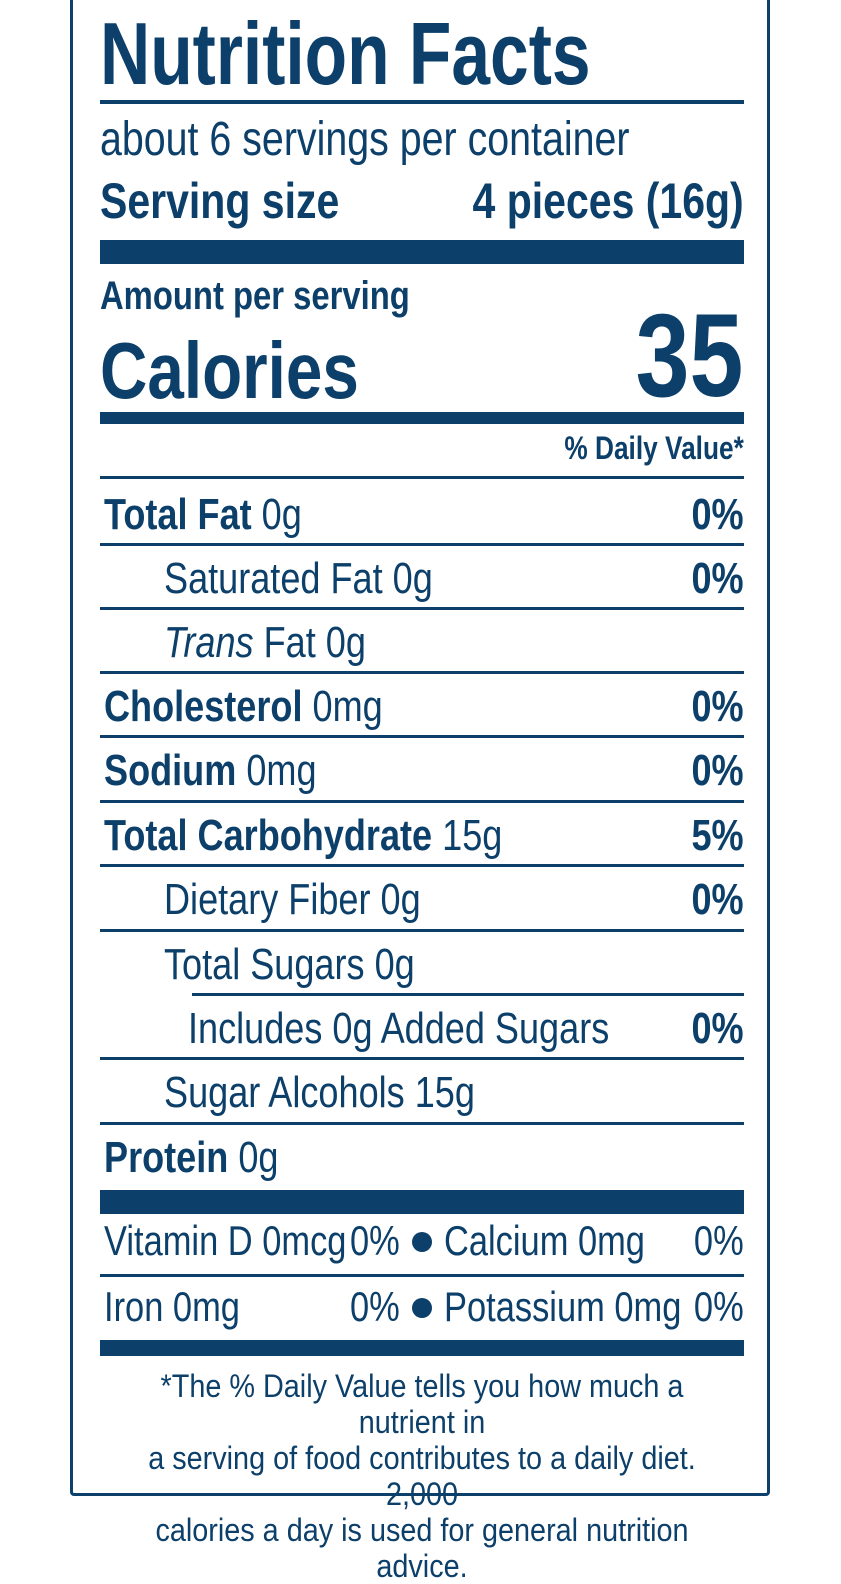  I want to click on nutrient-name: Sugar Alcohols, so click(284, 1092).